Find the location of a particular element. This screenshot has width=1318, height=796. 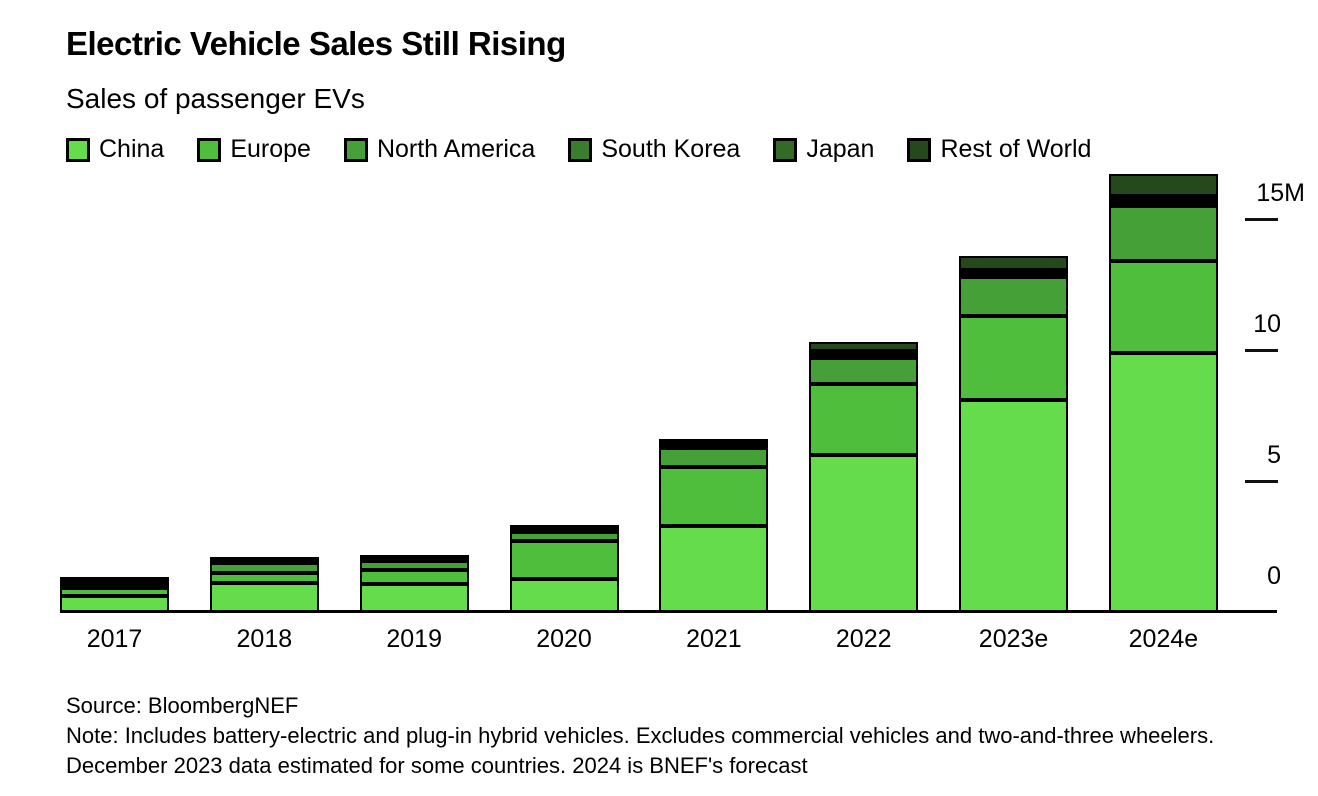

legend-item-rest-of-world: Rest of World is located at coordinates (999, 149).